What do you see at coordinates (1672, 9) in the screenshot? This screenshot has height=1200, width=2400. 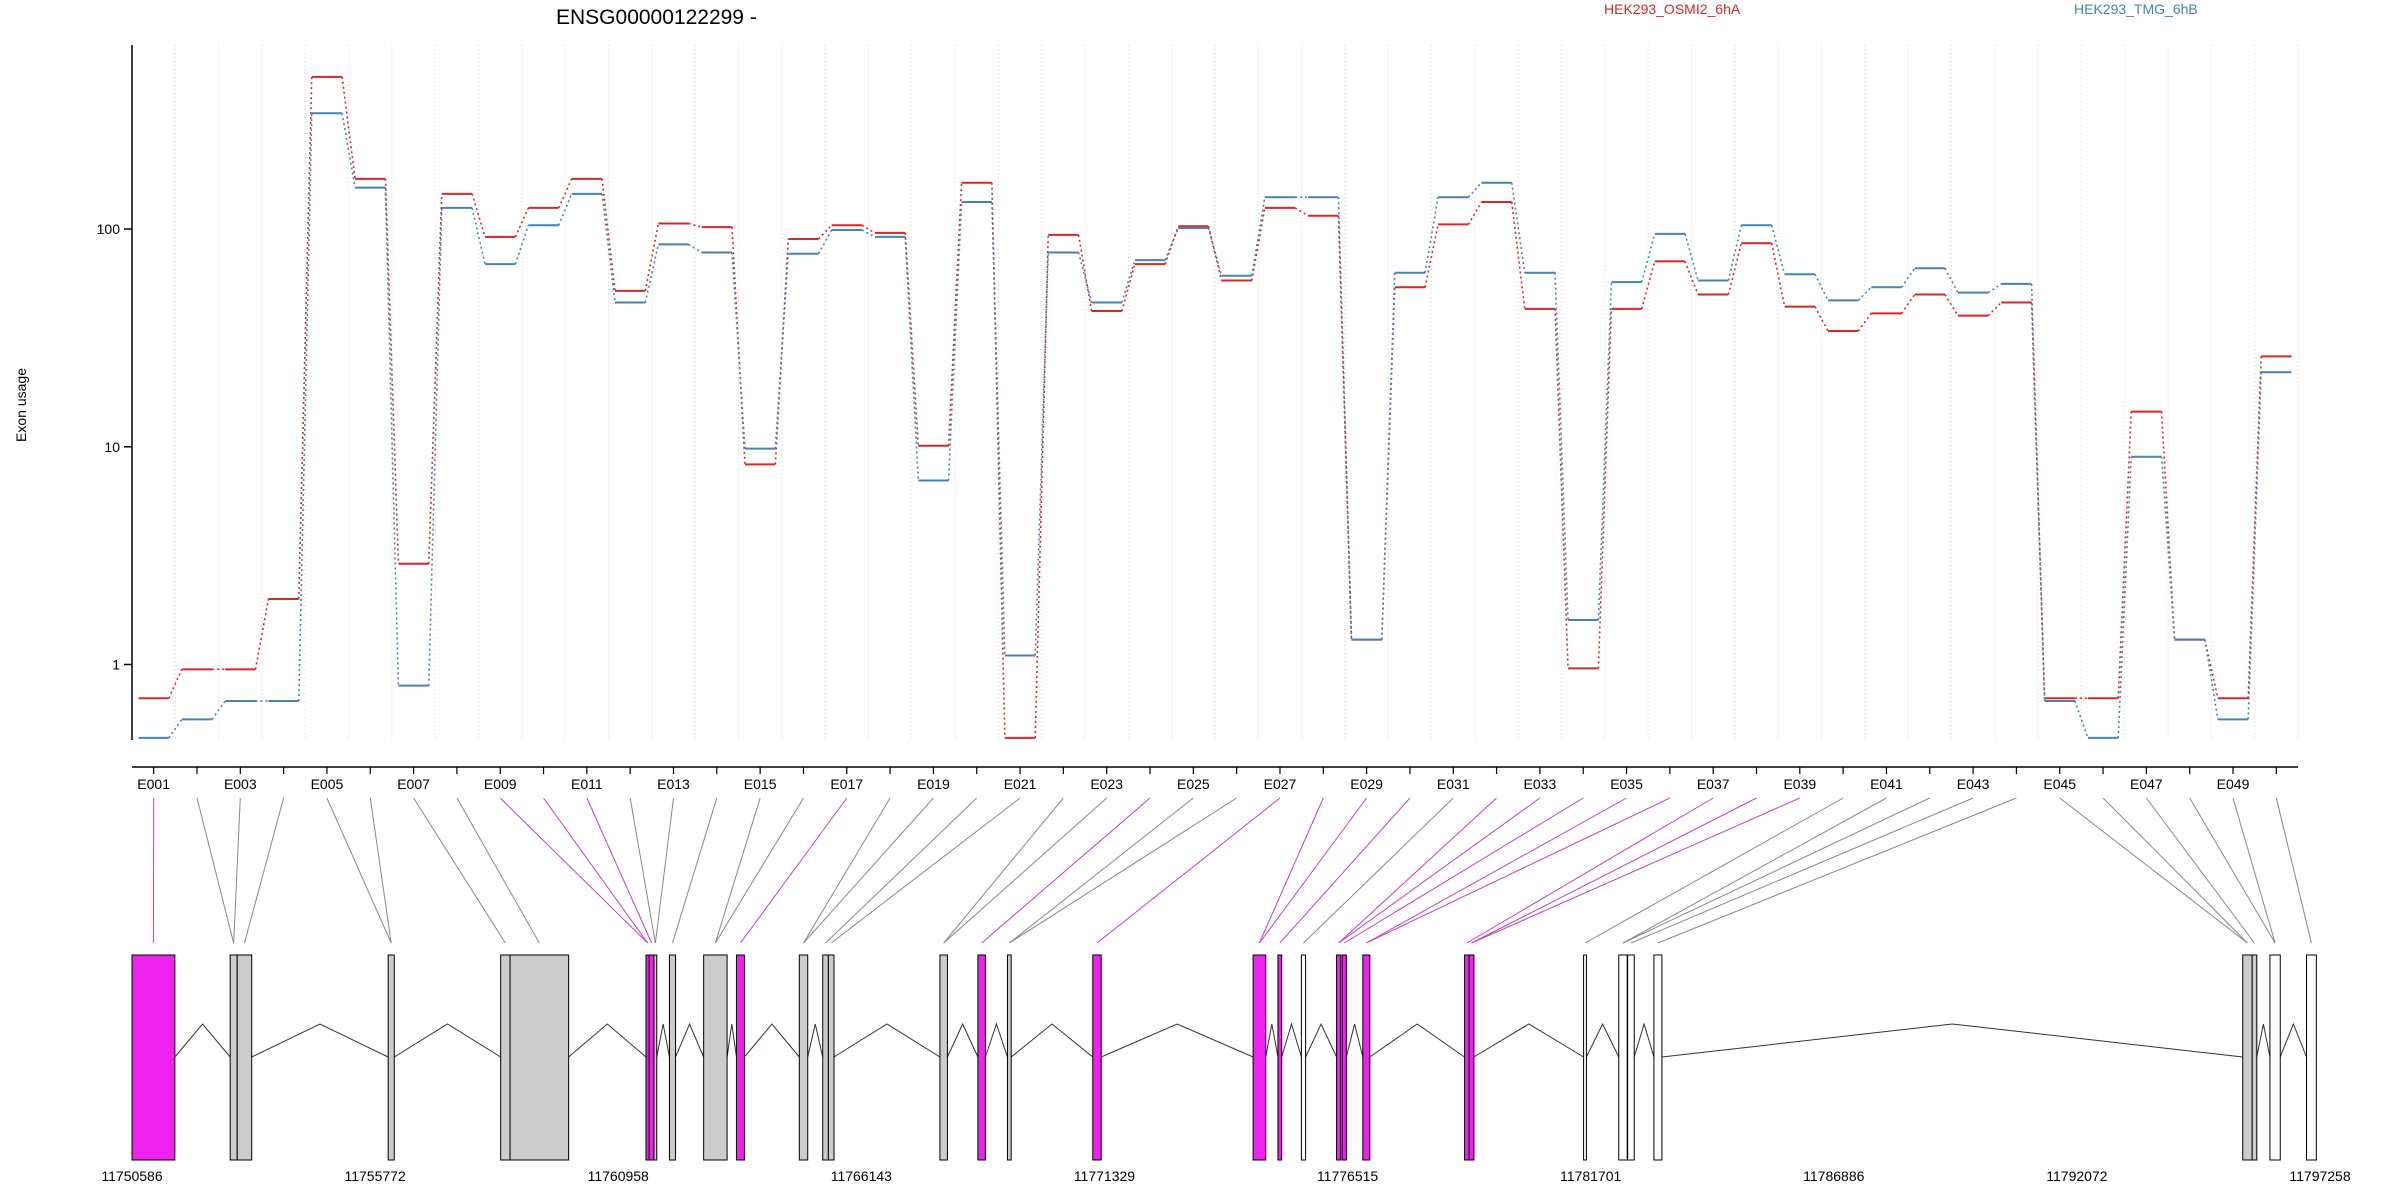 I see `legend-series-1: HEK293_OSMI2_6hA` at bounding box center [1672, 9].